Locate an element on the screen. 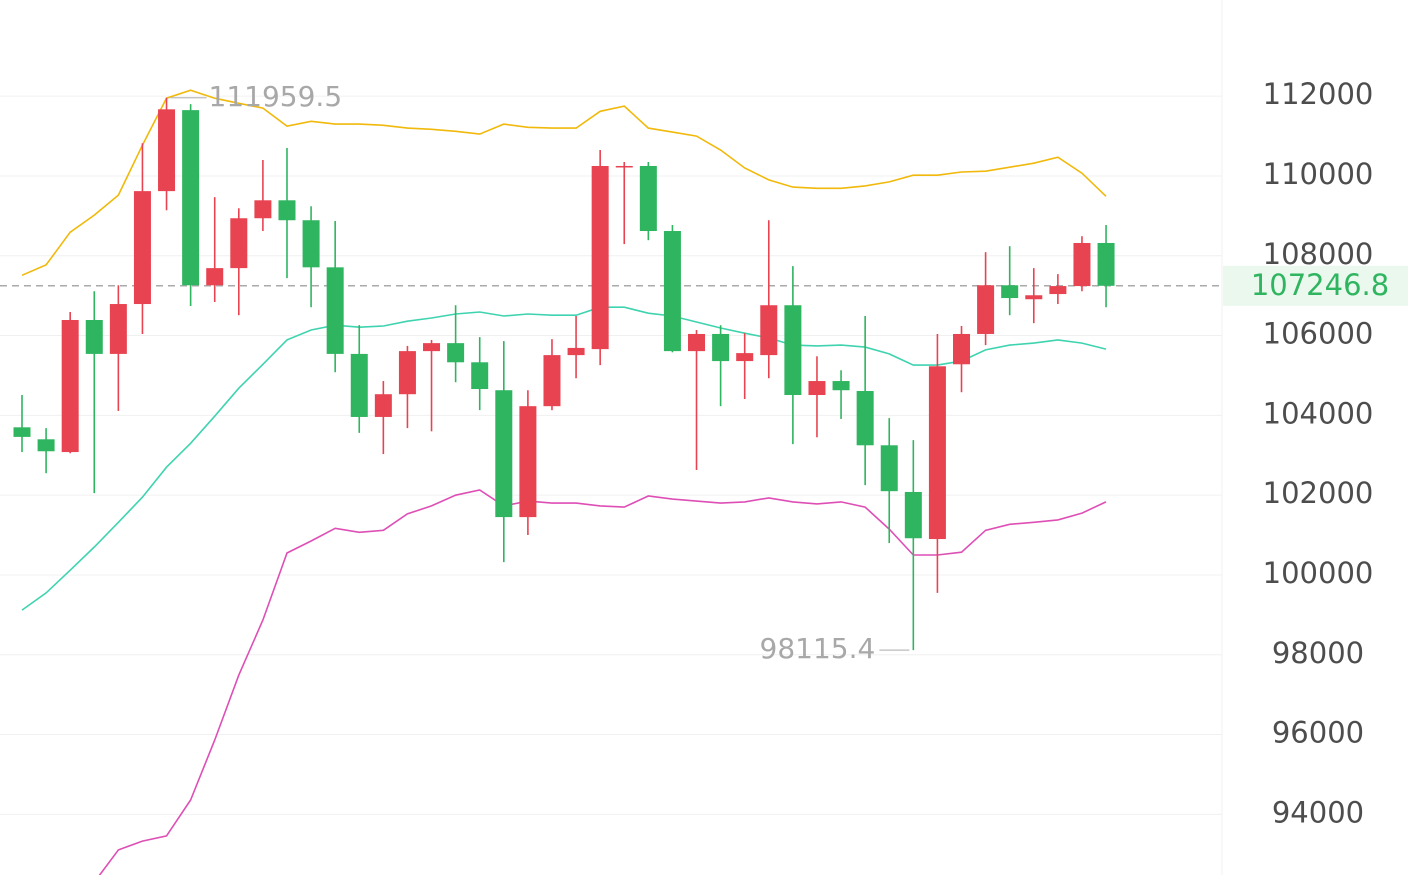  y-tick-label: 98000 is located at coordinates (1318, 653).